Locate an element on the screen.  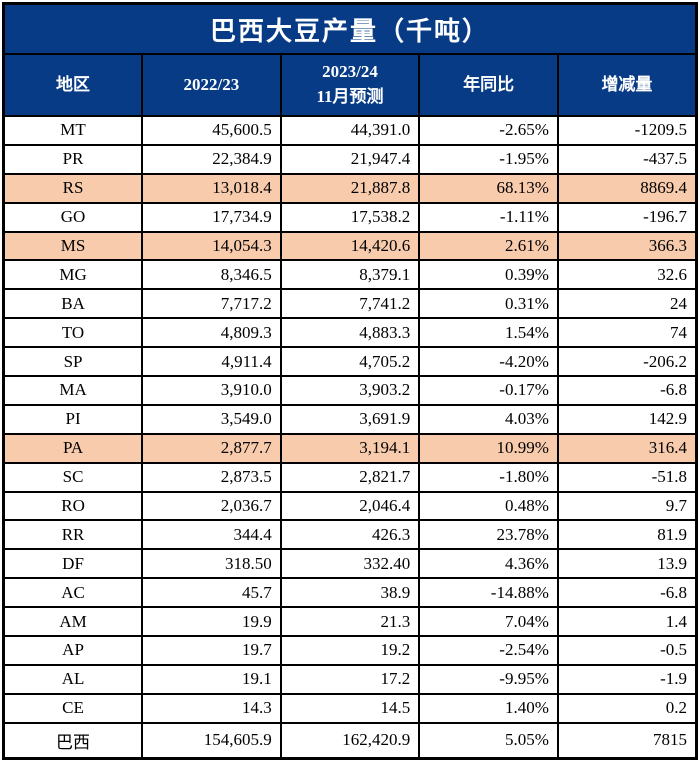
region-cell: DF is located at coordinates (73, 564).